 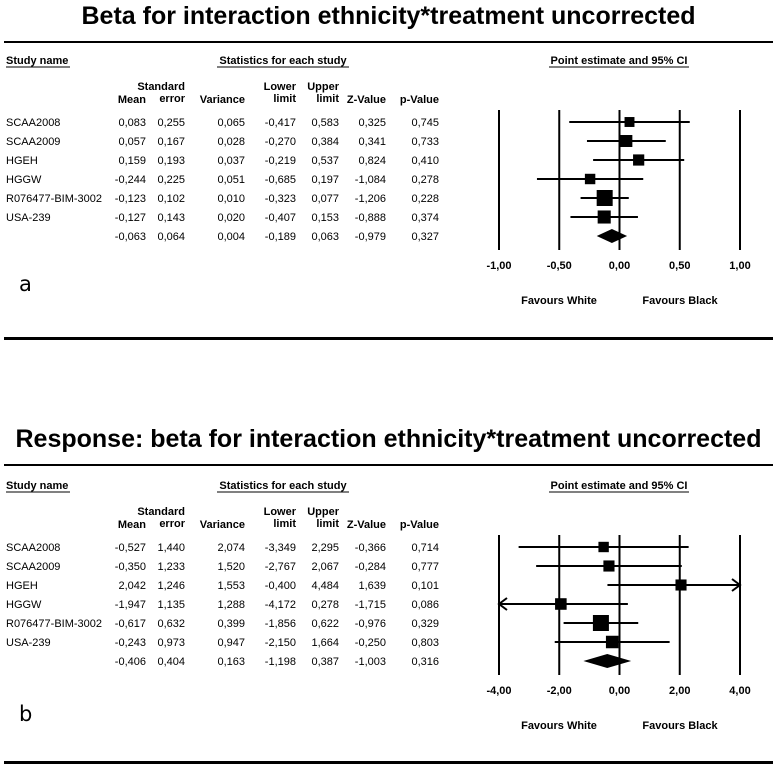 What do you see at coordinates (231, 662) in the screenshot?
I see `summary-cell: 0,163` at bounding box center [231, 662].